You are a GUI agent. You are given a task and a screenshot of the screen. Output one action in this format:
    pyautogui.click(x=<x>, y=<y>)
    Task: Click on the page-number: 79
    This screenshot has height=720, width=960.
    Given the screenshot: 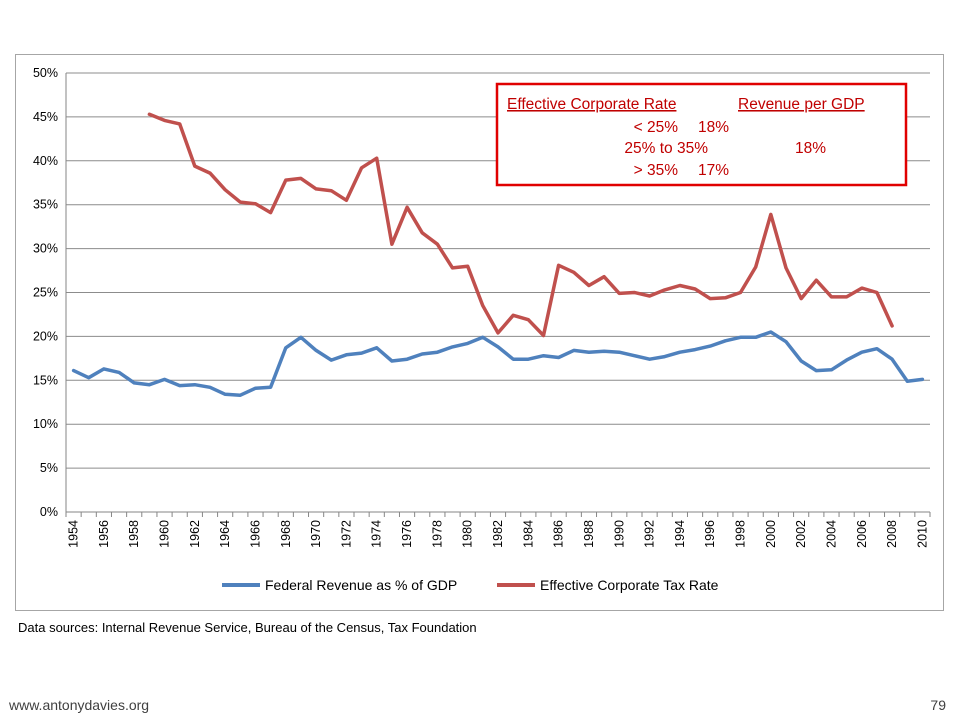 What is the action you would take?
    pyautogui.click(x=938, y=705)
    